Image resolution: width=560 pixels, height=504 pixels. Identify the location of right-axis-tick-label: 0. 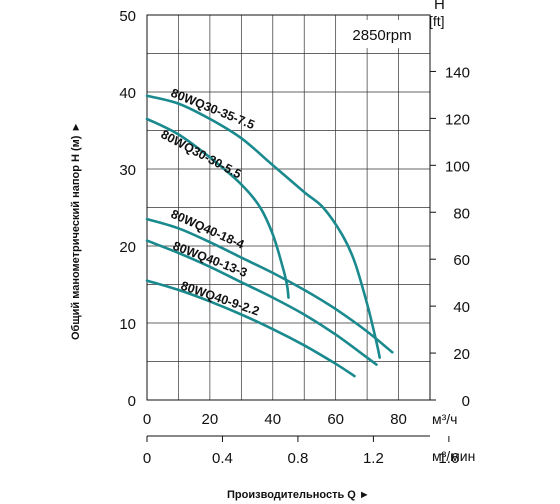
(466, 401).